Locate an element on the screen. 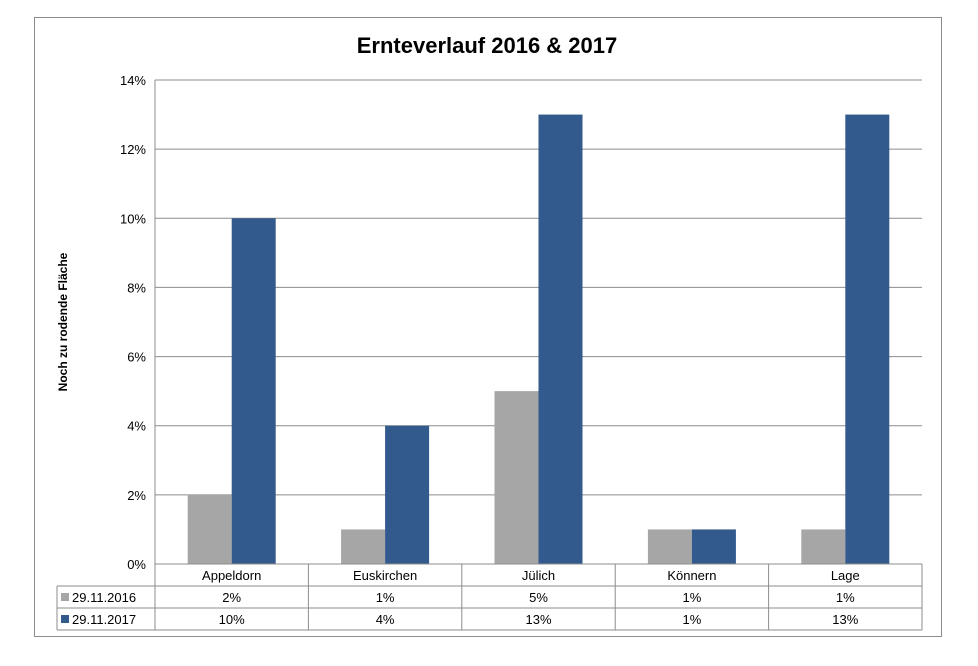 The width and height of the screenshot is (978, 666). legend-entry: 29.11.2016 is located at coordinates (104, 597).